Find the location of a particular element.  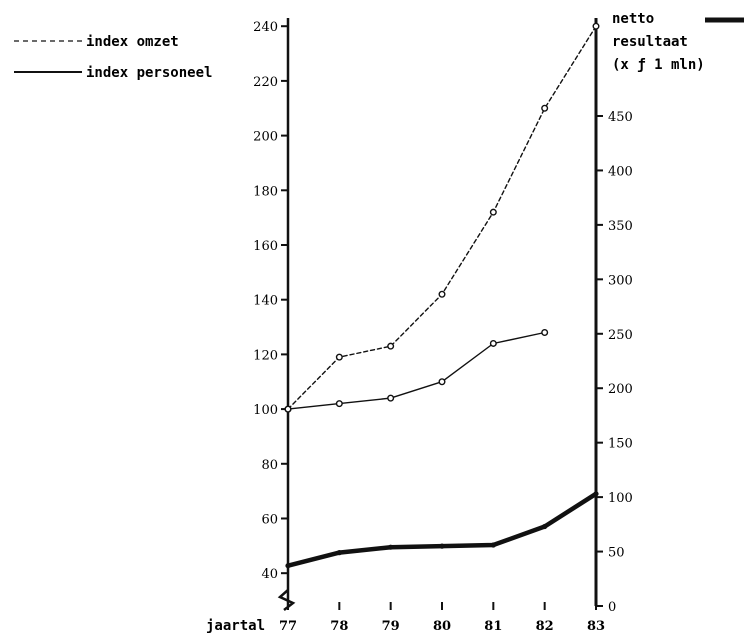

left-tick-label-10: 240 is located at coordinates (265, 27).